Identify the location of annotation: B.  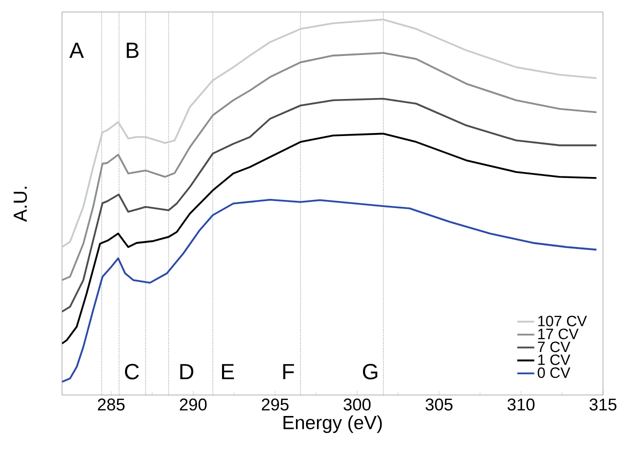
(132, 50).